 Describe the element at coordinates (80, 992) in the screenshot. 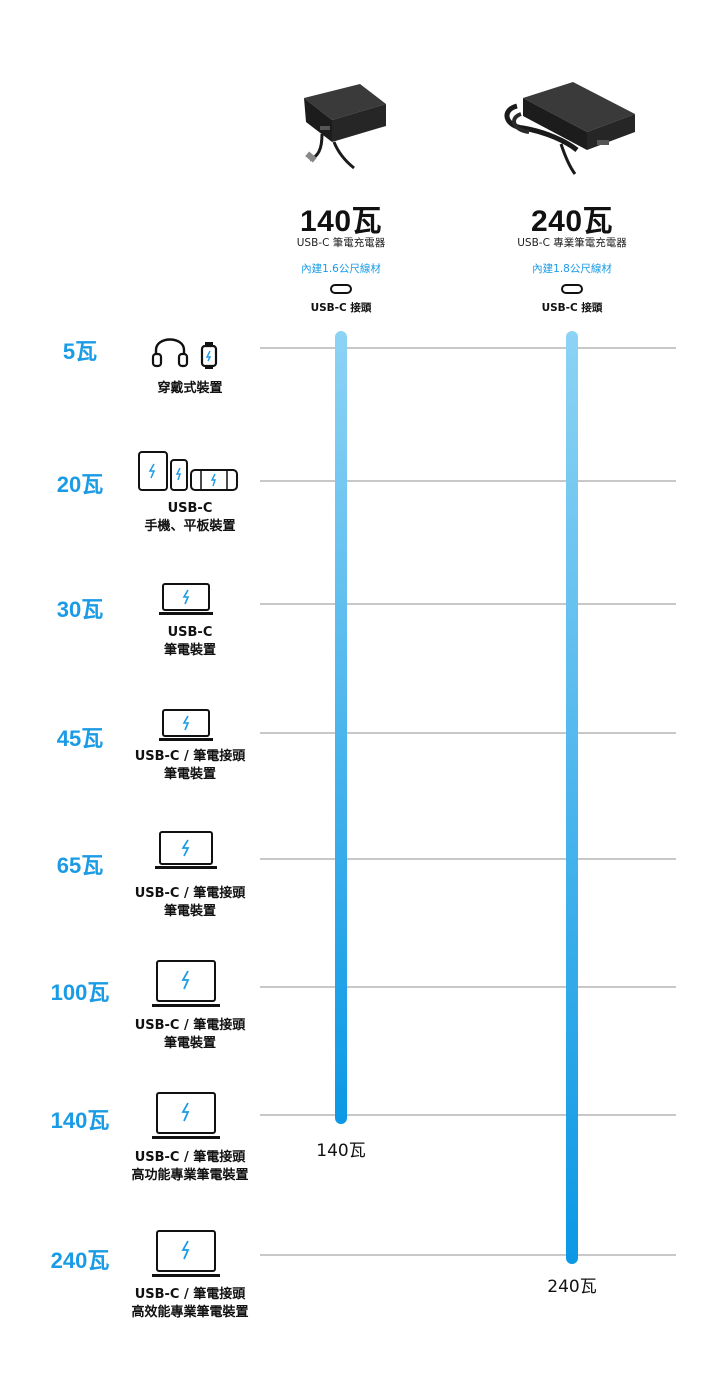

I see `row-watt-label: 100瓦` at that location.